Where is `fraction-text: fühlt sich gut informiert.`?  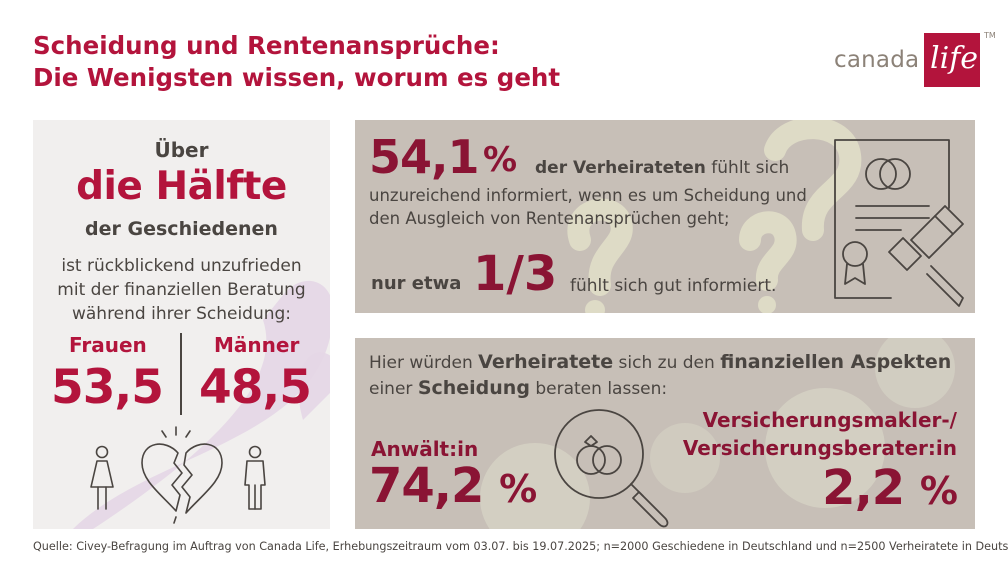
fraction-text: fühlt sich gut informiert. is located at coordinates (673, 286).